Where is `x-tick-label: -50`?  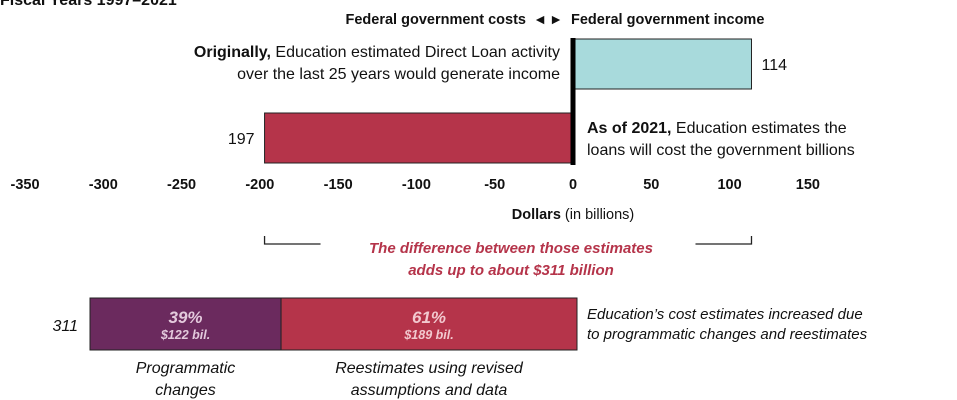
x-tick-label: -50 is located at coordinates (494, 185).